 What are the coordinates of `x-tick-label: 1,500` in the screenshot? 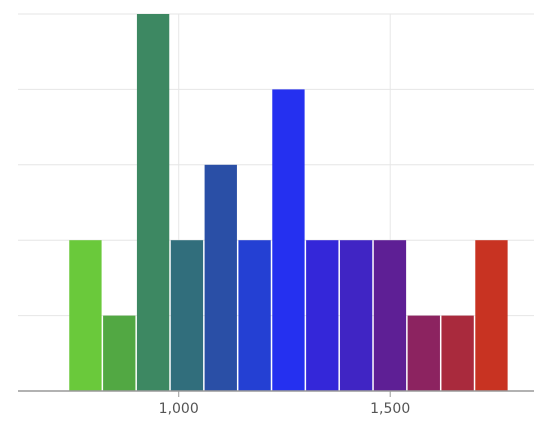 It's located at (390, 409).